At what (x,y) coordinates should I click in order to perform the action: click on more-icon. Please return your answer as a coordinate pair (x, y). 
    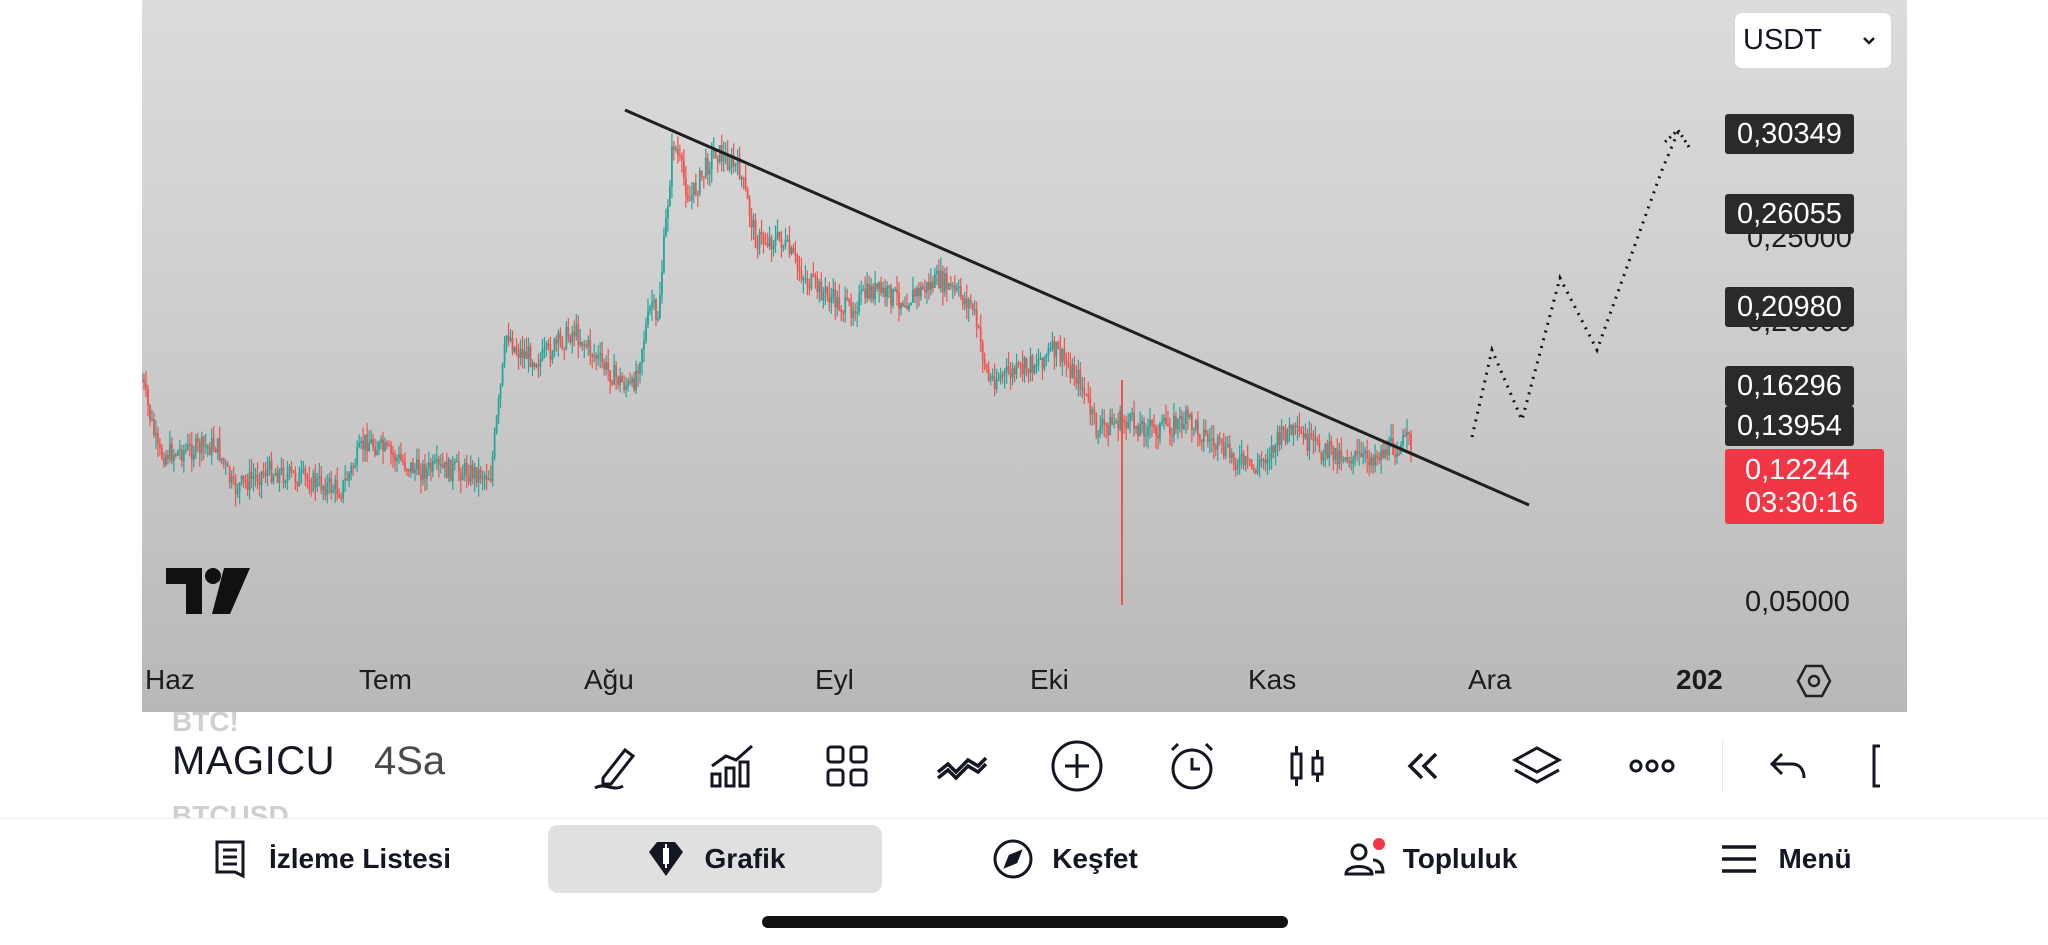
    Looking at the image, I should click on (1652, 766).